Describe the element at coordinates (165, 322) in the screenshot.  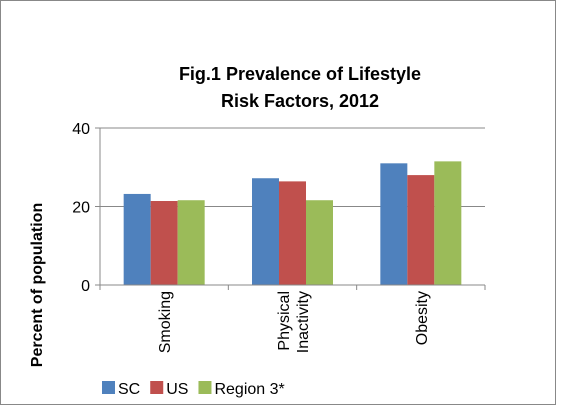
I see `x-tick-label: Smoking` at that location.